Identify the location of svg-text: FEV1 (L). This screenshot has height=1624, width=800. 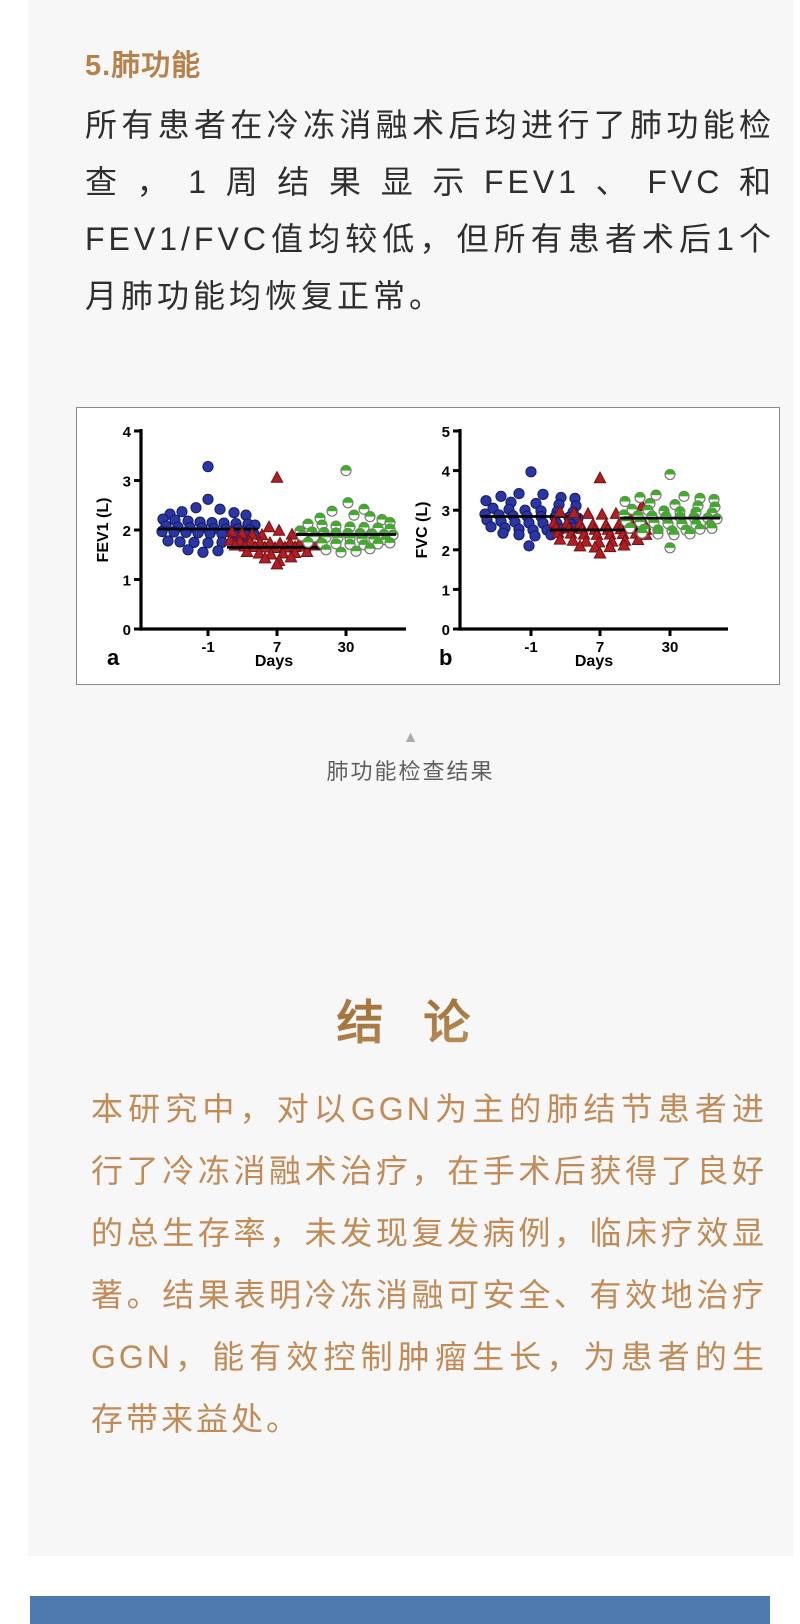
(103, 530).